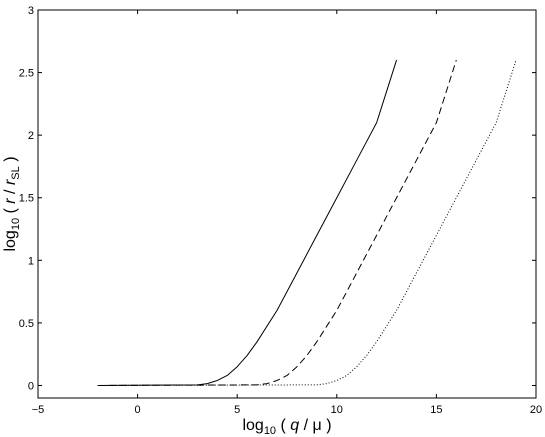 The height and width of the screenshot is (437, 545). I want to click on x-axis-label: log10 ( q / μ ), so click(286, 427).